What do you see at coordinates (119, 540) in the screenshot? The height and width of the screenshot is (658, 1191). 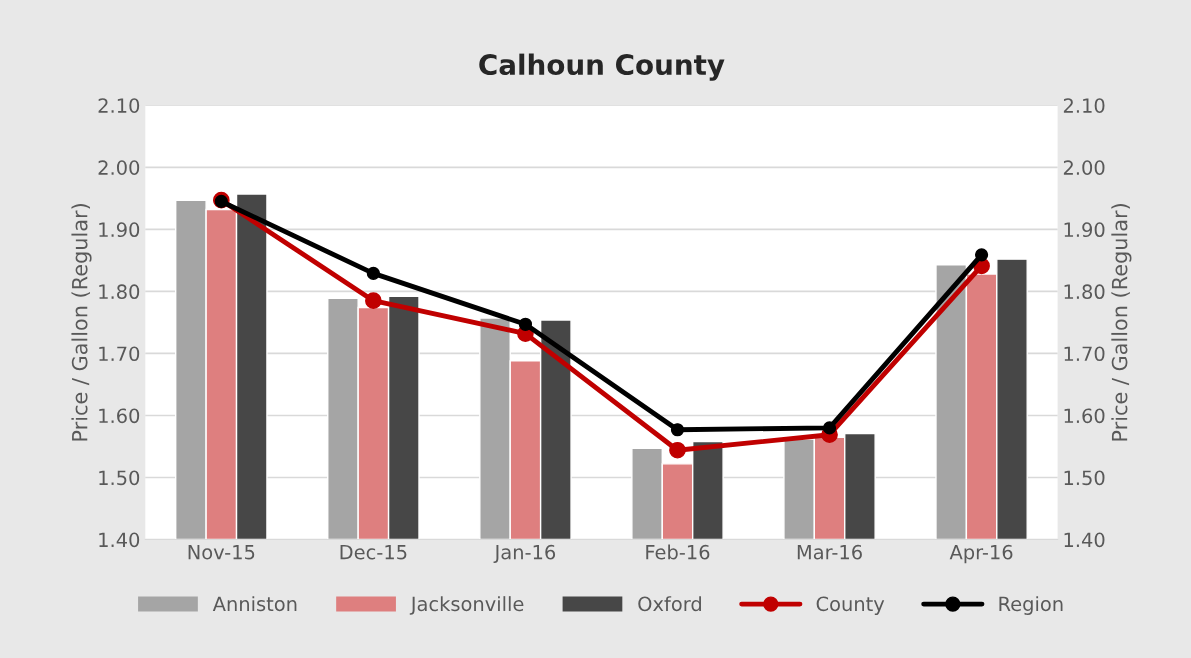 I see `y-tick-label: 1.40` at bounding box center [119, 540].